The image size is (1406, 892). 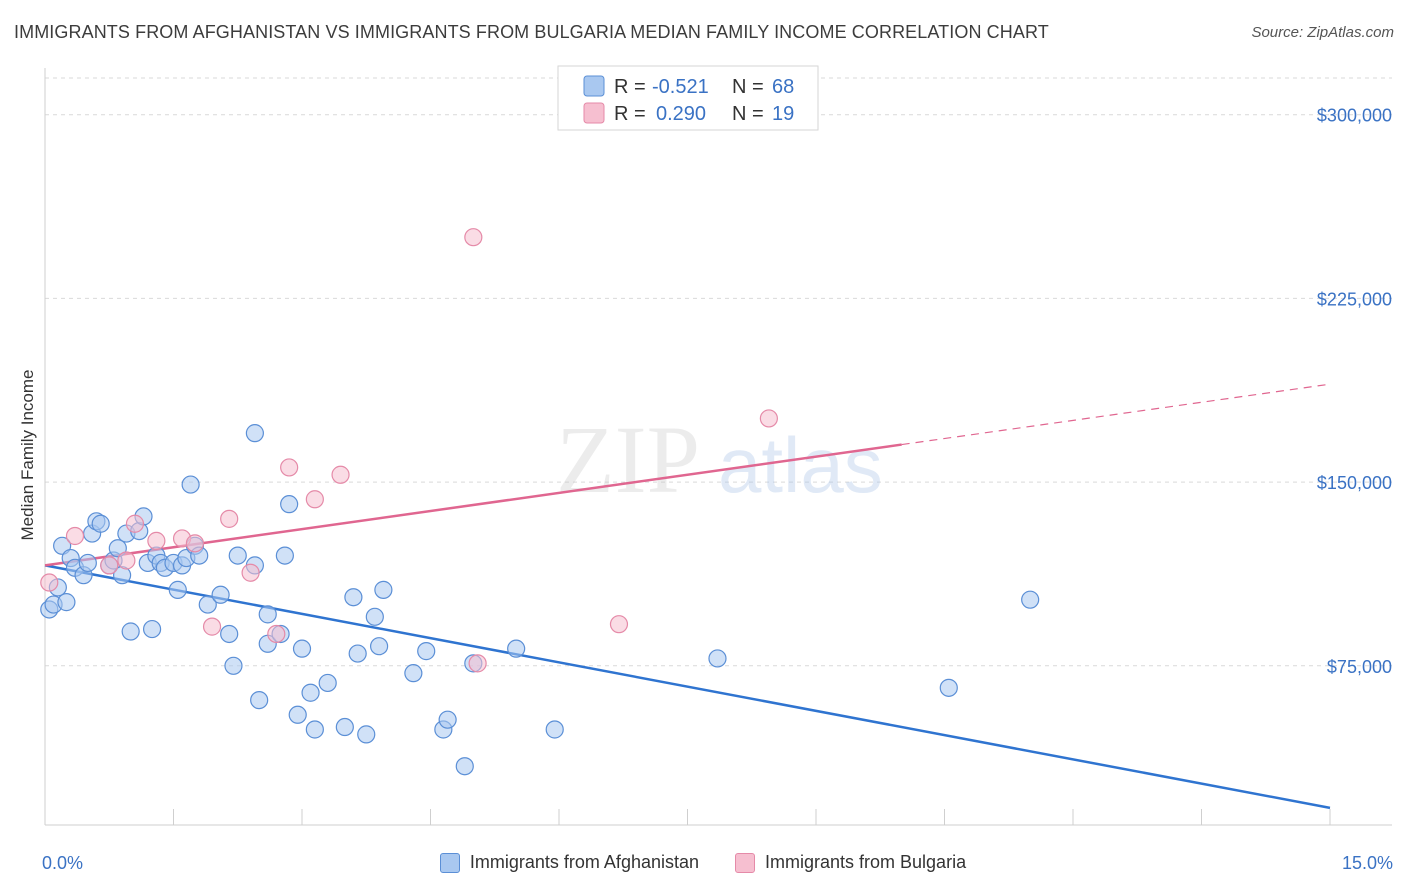 I want to click on legend-swatch-afghanistan, so click(x=594, y=86).